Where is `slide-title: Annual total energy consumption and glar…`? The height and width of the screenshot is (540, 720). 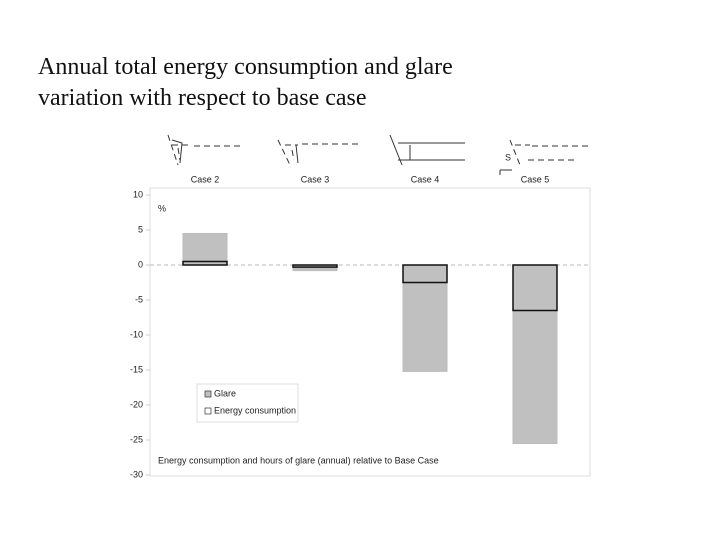
slide-title: Annual total energy consumption and glar… is located at coordinates (245, 82).